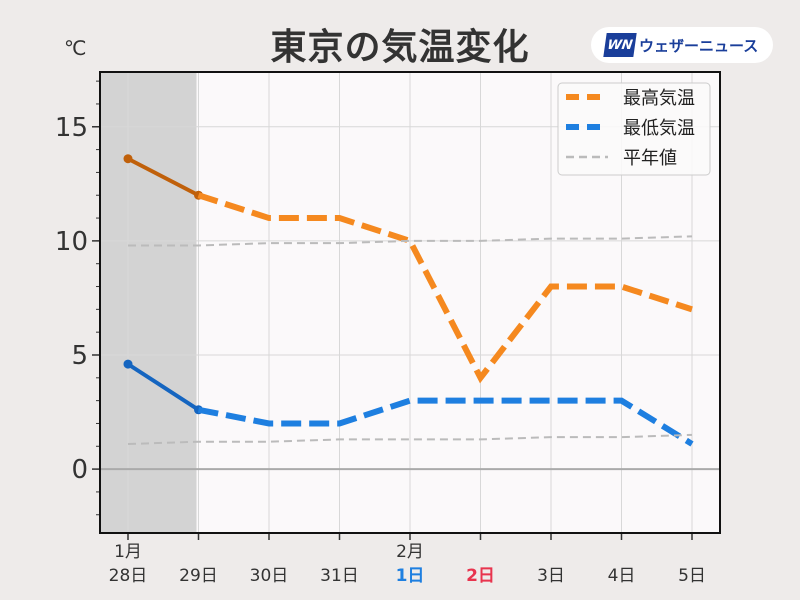 This screenshot has height=600, width=800. What do you see at coordinates (410, 552) in the screenshot?
I see `x-tick-label-month: 2月` at bounding box center [410, 552].